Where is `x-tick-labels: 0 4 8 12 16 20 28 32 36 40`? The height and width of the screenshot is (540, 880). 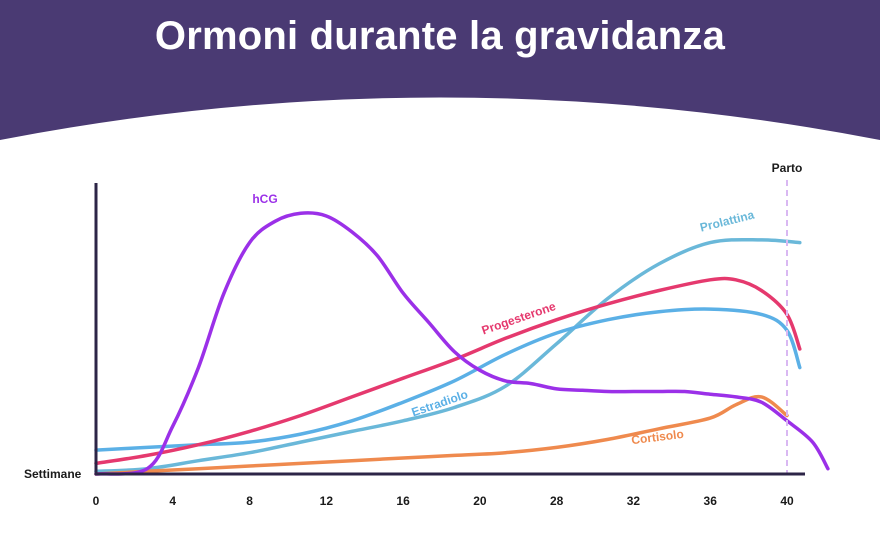 x-tick-labels: 0 4 8 12 16 20 28 32 36 40 is located at coordinates (443, 501).